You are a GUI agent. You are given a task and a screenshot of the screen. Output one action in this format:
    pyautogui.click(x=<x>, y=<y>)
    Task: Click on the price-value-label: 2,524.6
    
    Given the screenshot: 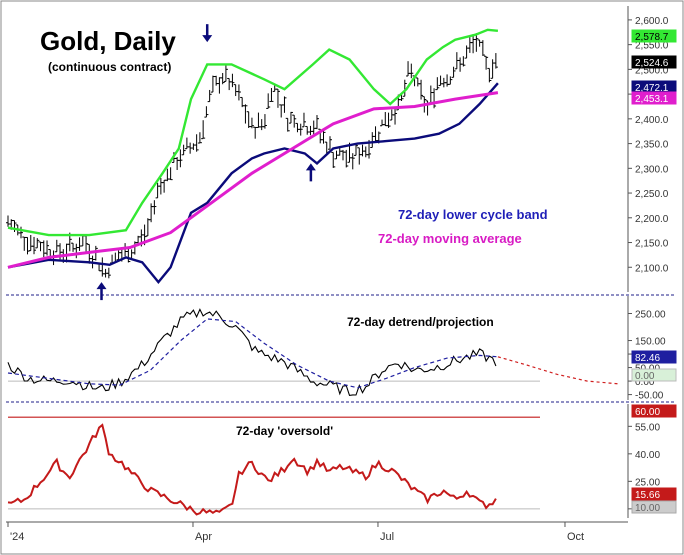 What is the action you would take?
    pyautogui.click(x=654, y=62)
    